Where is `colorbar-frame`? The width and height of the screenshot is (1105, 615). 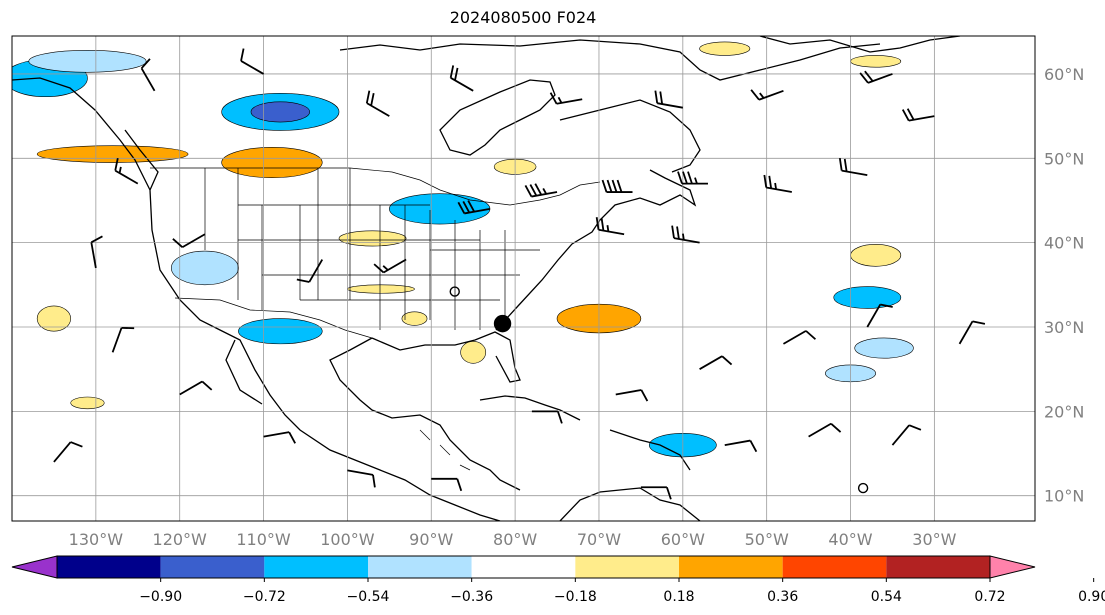 colorbar-frame is located at coordinates (523, 567).